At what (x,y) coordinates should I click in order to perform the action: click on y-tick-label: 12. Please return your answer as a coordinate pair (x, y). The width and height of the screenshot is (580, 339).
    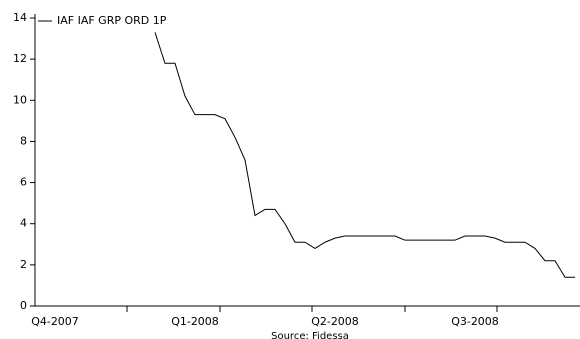
    Looking at the image, I should click on (20, 58).